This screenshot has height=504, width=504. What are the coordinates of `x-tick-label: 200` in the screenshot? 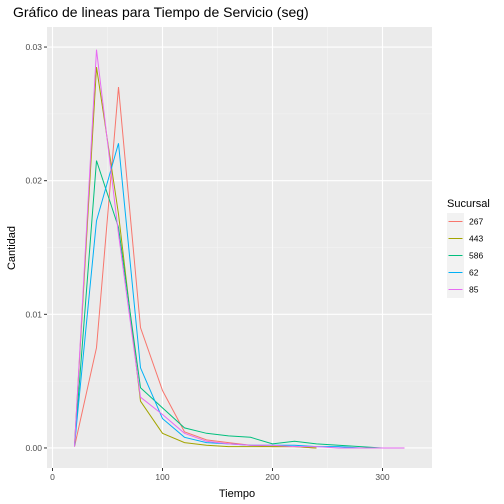 It's located at (272, 477).